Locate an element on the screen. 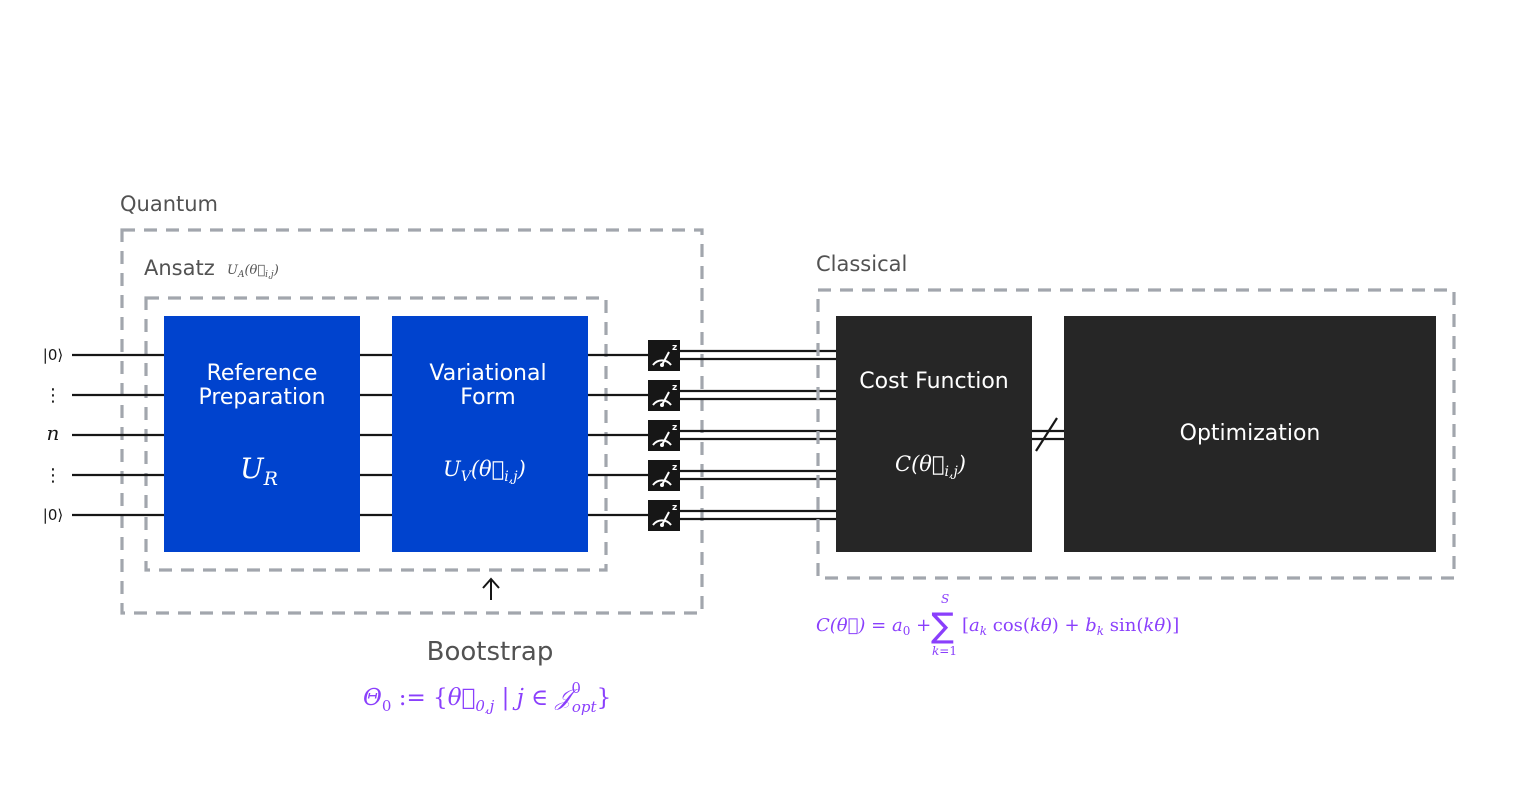 This screenshot has width=1520, height=812. ansatz-label: Ansatz is located at coordinates (179, 268).